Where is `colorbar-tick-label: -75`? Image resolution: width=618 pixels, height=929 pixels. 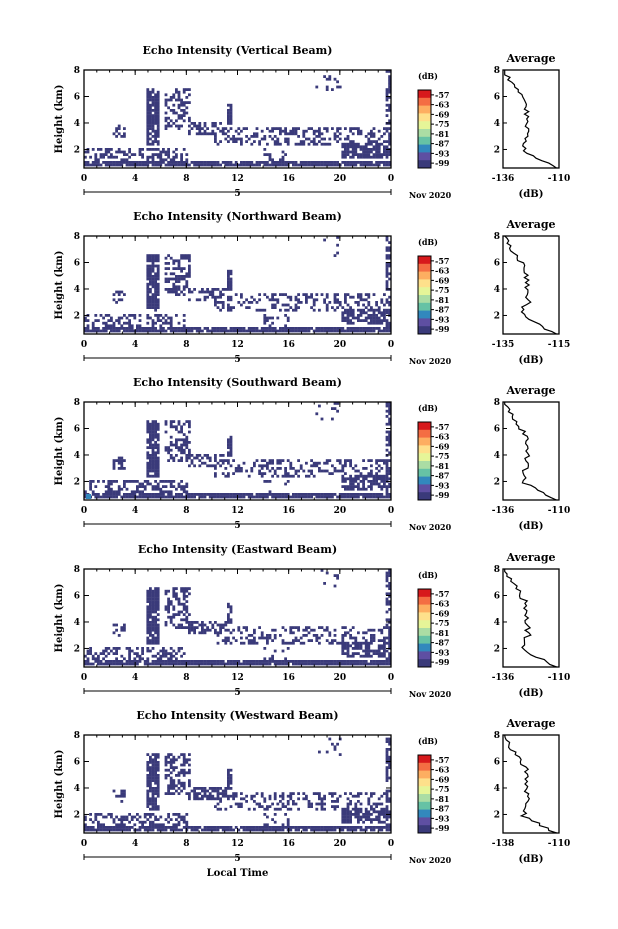
colorbar-tick-label: -75 is located at coordinates (442, 789).